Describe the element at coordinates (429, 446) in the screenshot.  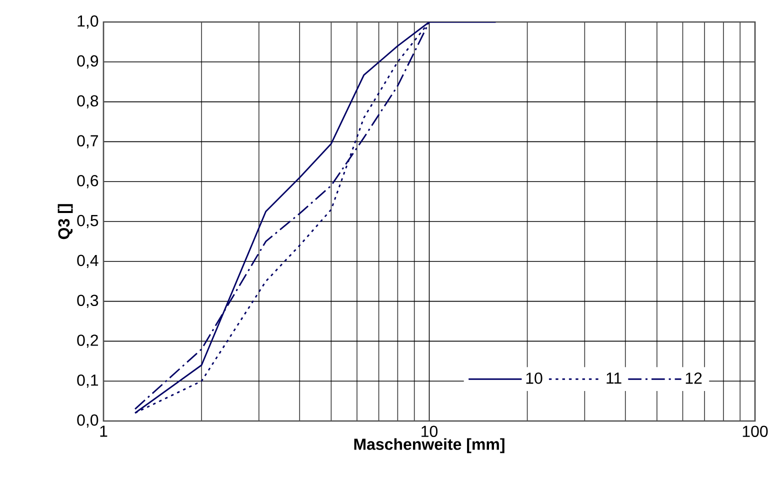
I see `x-axis-title: Maschenweite [mm]` at that location.